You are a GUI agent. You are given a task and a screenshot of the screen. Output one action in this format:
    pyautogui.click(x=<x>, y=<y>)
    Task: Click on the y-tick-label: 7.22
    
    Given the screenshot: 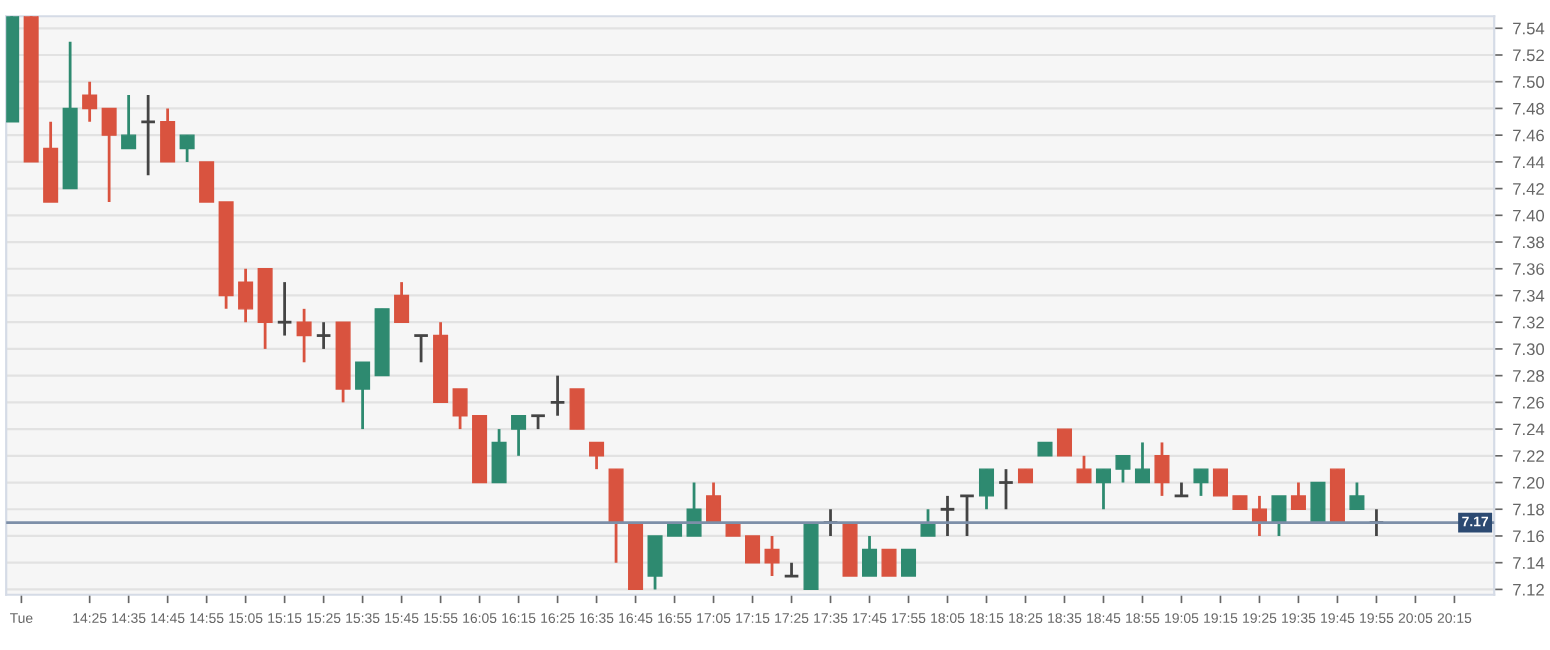 What is the action you would take?
    pyautogui.click(x=1528, y=456)
    